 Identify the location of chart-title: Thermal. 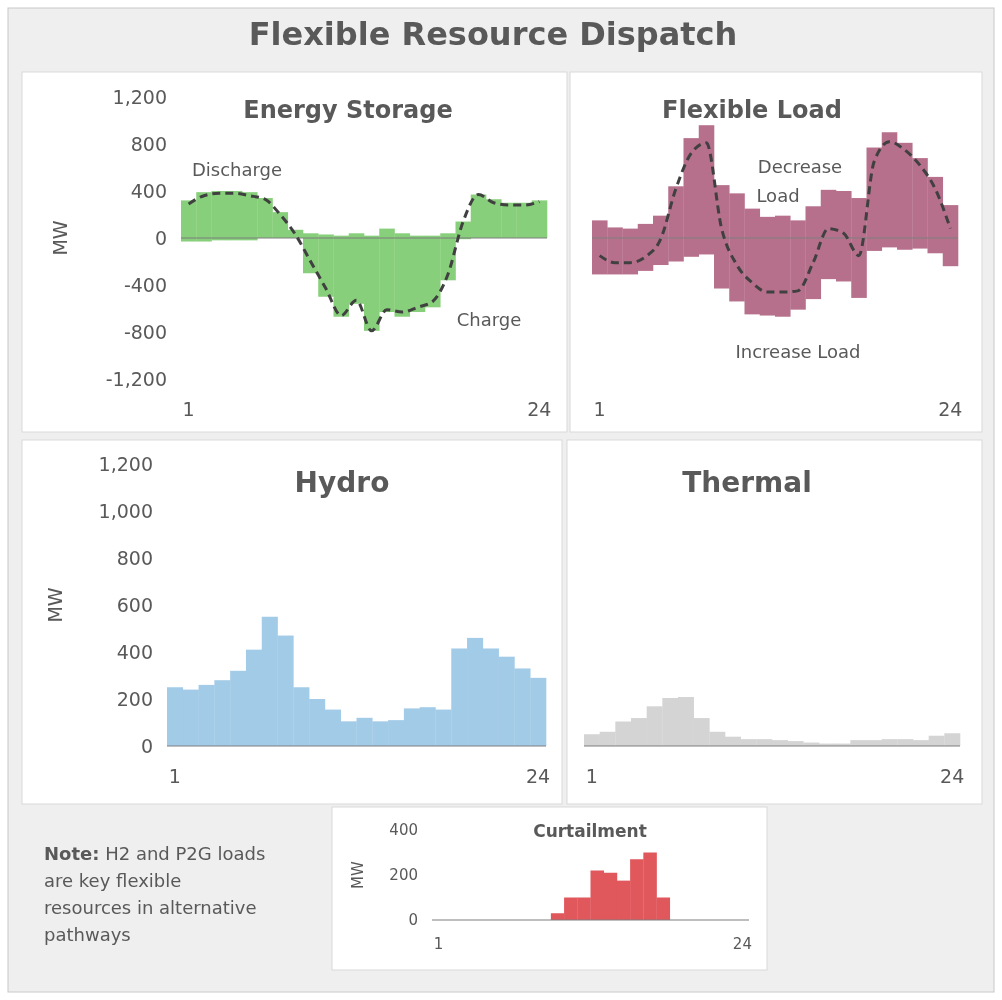
(747, 482).